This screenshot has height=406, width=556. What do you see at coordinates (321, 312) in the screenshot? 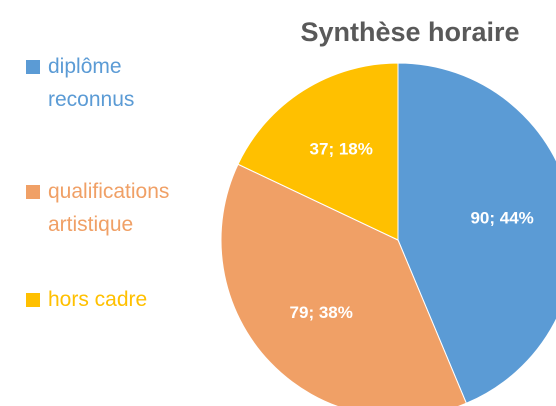
I see `data-label: 79; 38%` at bounding box center [321, 312].